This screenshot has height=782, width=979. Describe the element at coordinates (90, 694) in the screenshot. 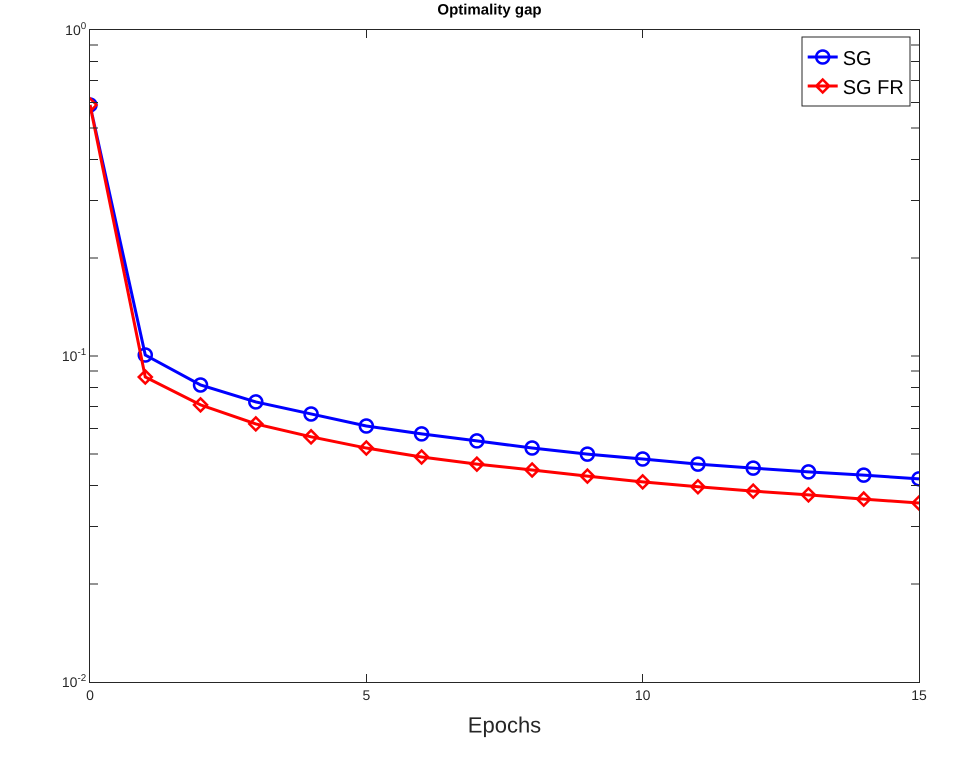

I see `x-tick-label: 0` at that location.